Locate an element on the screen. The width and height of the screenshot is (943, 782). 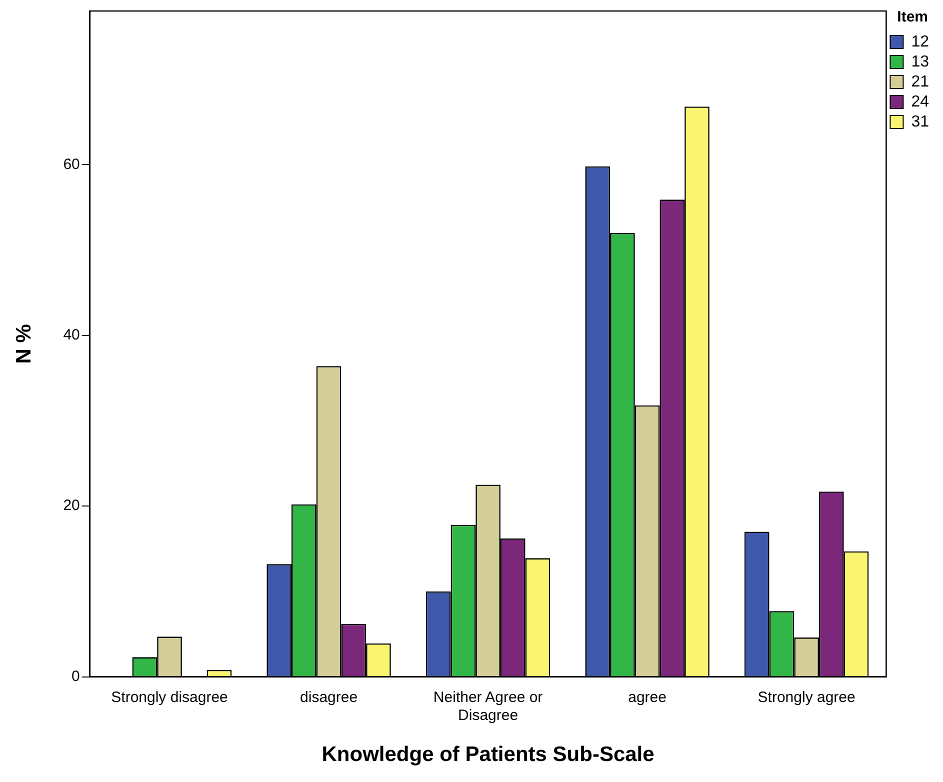
x-tick-label: agree is located at coordinates (647, 697).